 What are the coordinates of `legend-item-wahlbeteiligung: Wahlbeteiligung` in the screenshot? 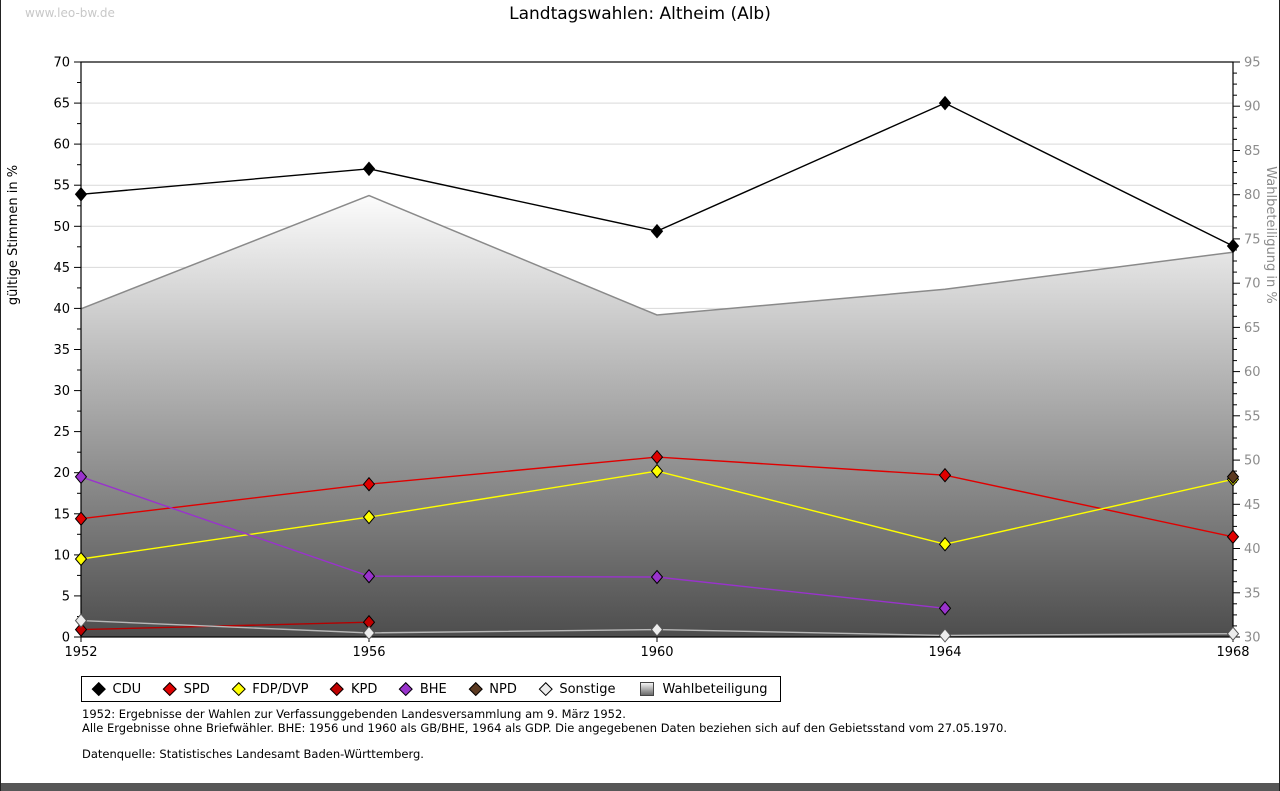 It's located at (703, 689).